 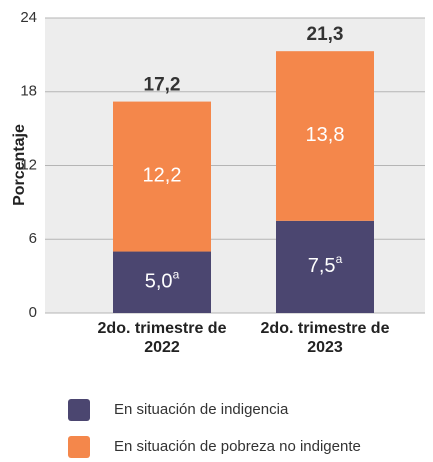 What do you see at coordinates (159, 282) in the screenshot?
I see `value-label-text: 5,0` at bounding box center [159, 282].